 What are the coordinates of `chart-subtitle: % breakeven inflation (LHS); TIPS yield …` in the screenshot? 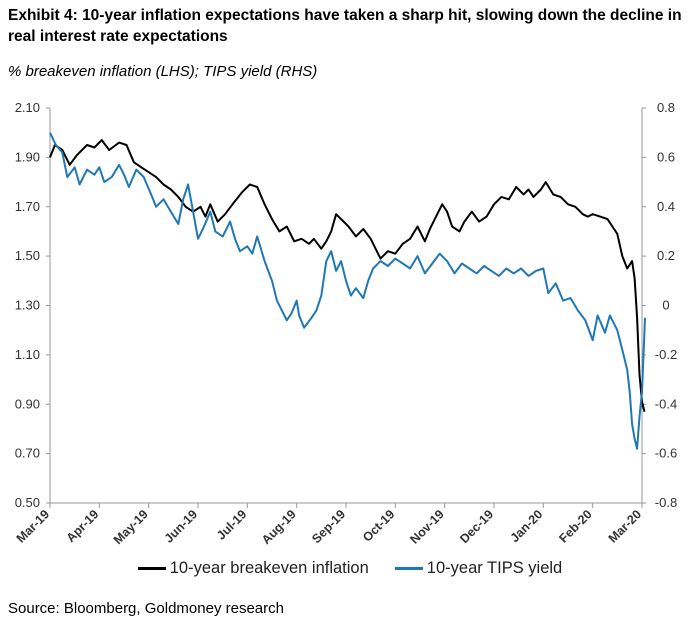 It's located at (163, 71).